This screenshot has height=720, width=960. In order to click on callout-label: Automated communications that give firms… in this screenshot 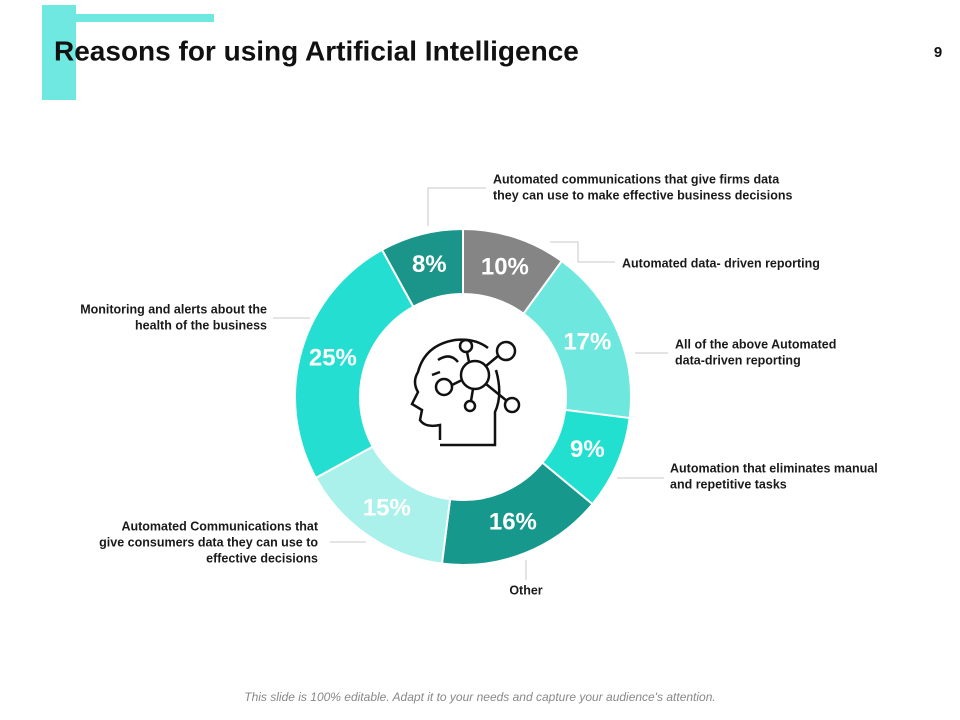, I will do `click(636, 179)`.